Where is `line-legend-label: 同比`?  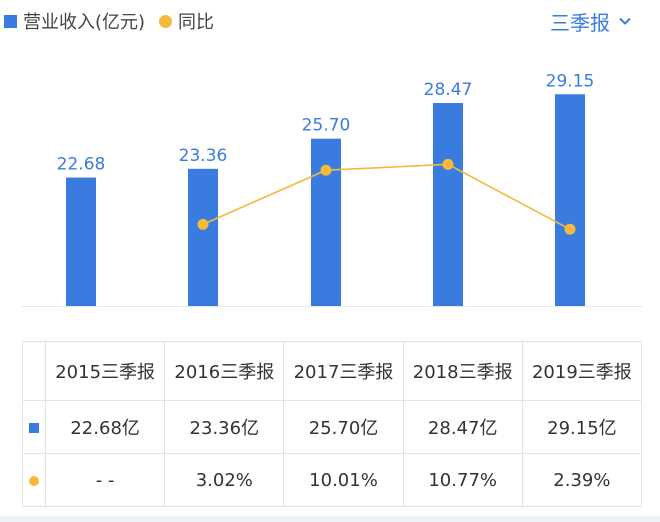 line-legend-label: 同比 is located at coordinates (196, 22).